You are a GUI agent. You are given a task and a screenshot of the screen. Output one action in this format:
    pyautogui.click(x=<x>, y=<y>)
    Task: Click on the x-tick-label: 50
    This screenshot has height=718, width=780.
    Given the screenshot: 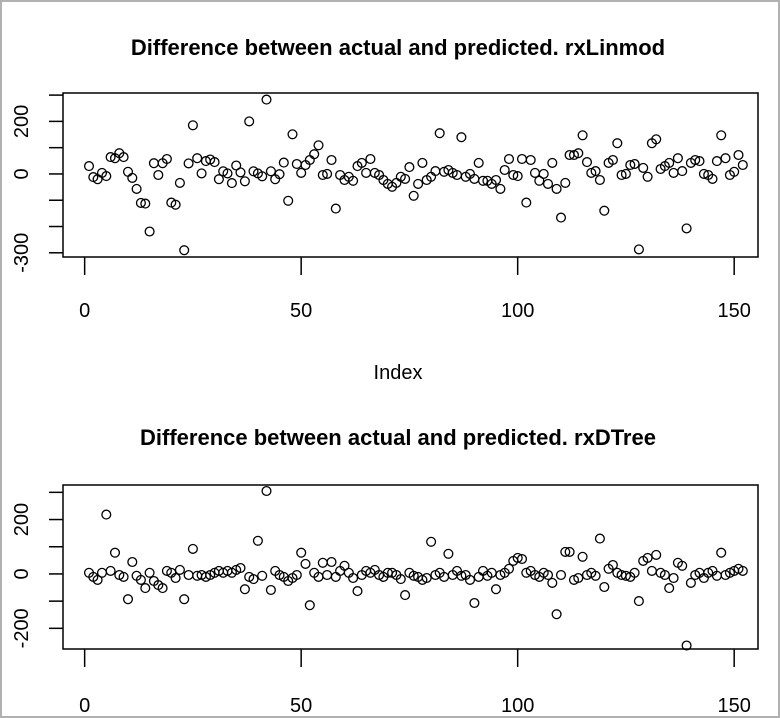 What is the action you would take?
    pyautogui.click(x=301, y=311)
    